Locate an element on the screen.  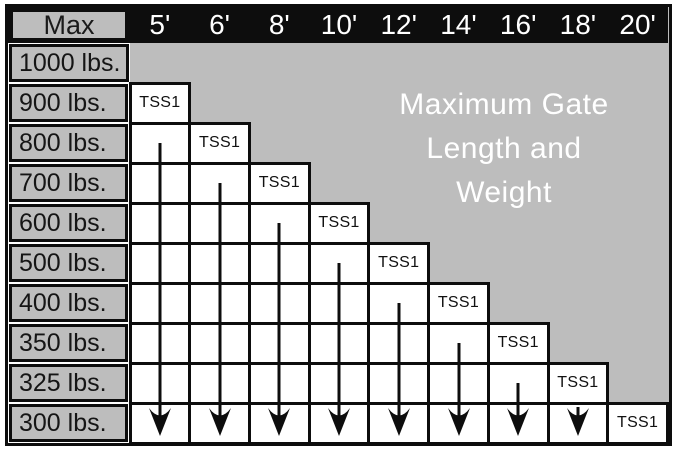
row-label-cell-325lbs: 325 lbs. is located at coordinates (69, 383).